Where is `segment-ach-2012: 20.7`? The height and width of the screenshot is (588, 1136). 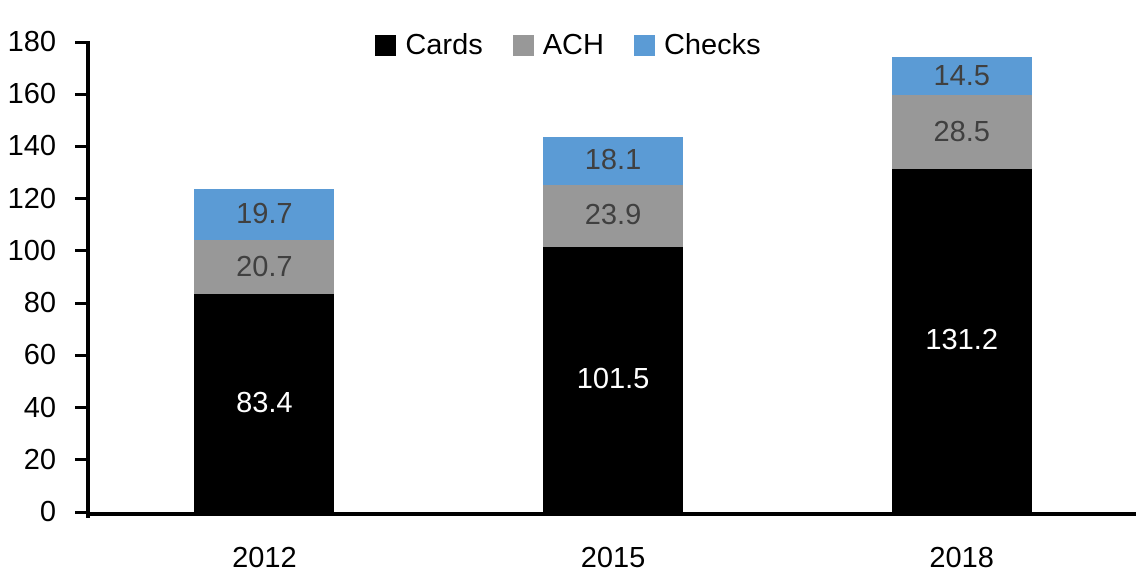 segment-ach-2012: 20.7 is located at coordinates (264, 267).